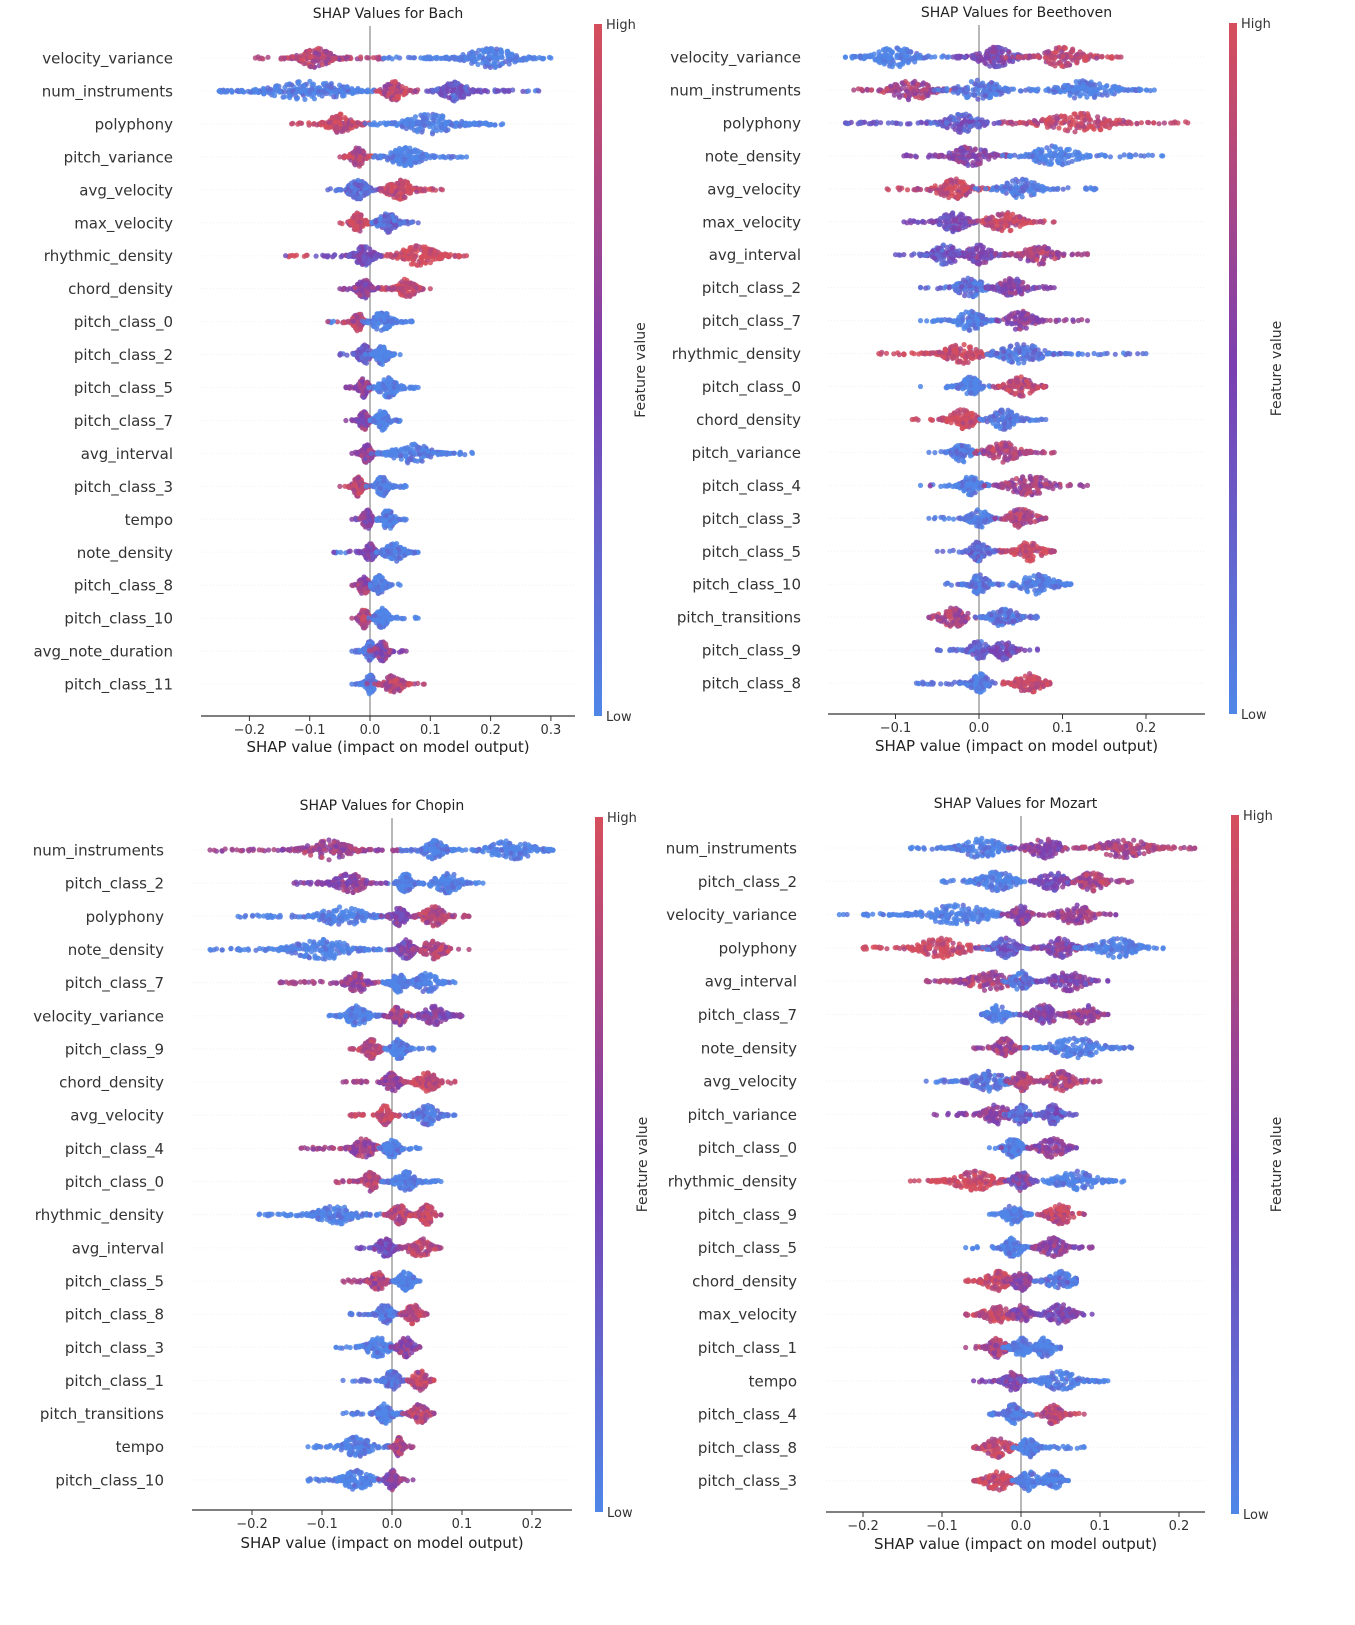 The image size is (1355, 1625). I want to click on beeswarm-row-pitch_variance, so click(403, 157).